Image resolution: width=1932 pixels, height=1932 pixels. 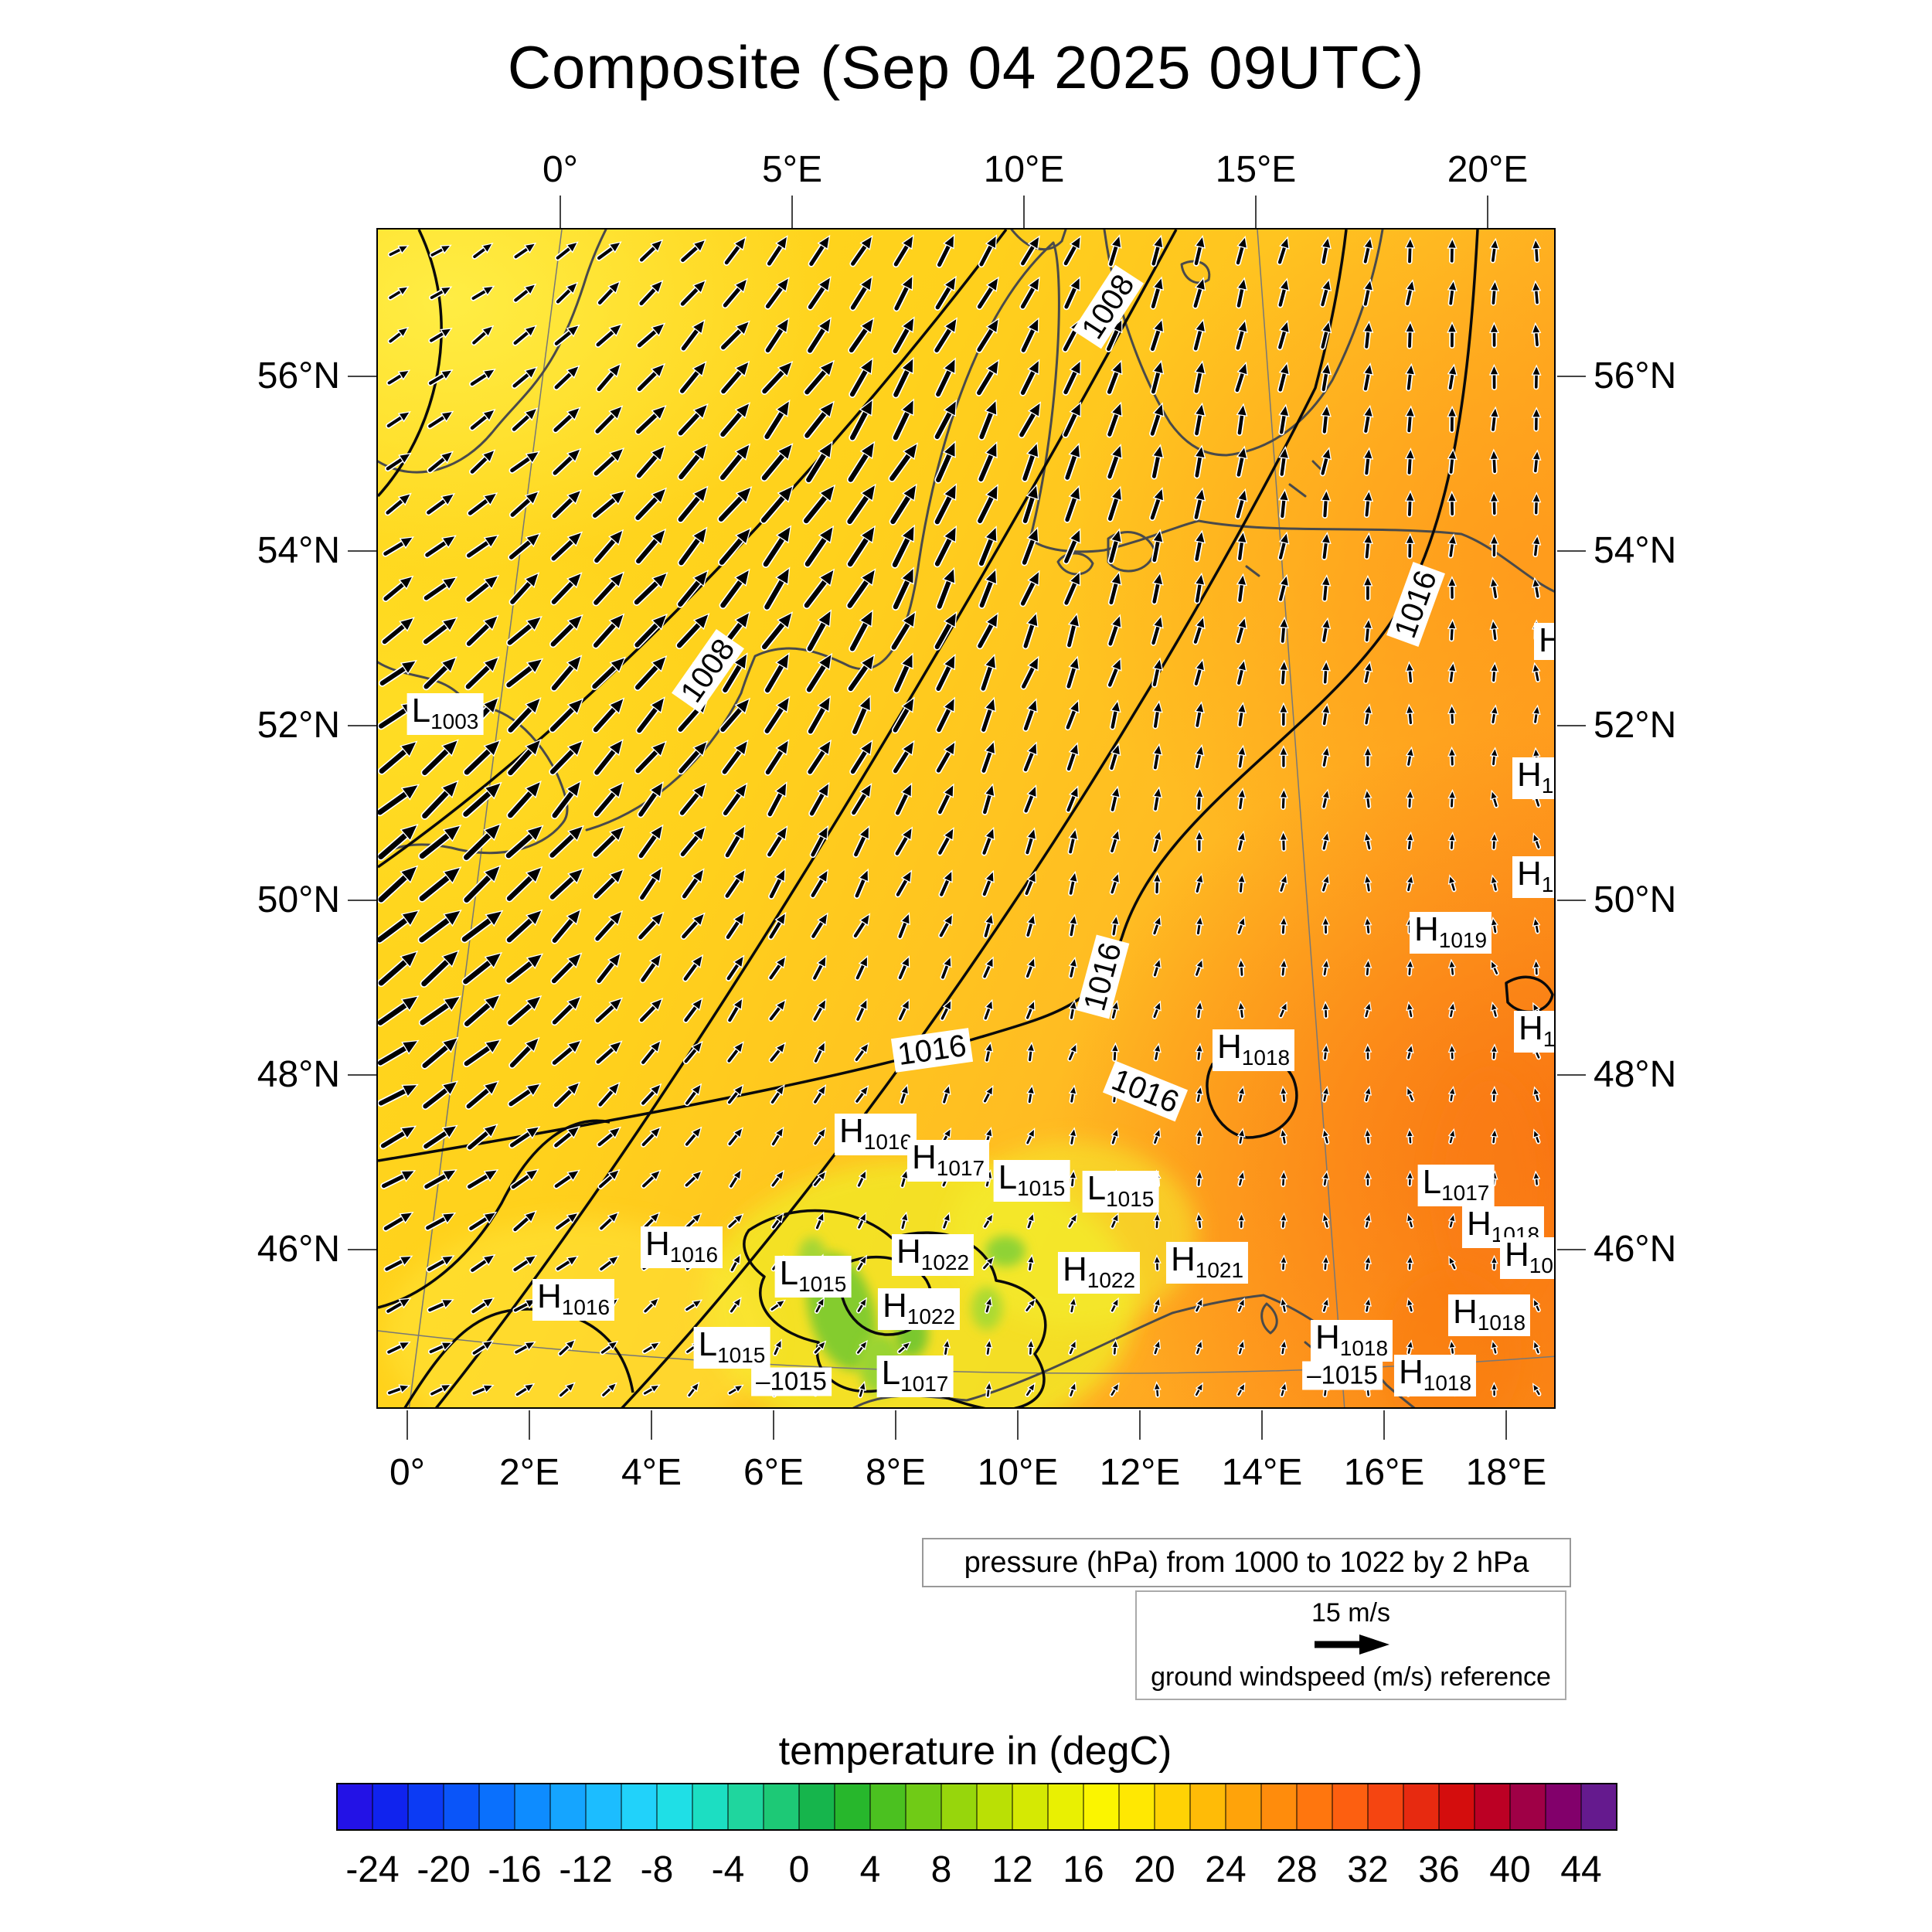 What do you see at coordinates (975, 1752) in the screenshot?
I see `colorbar-title: temperature in (degC)` at bounding box center [975, 1752].